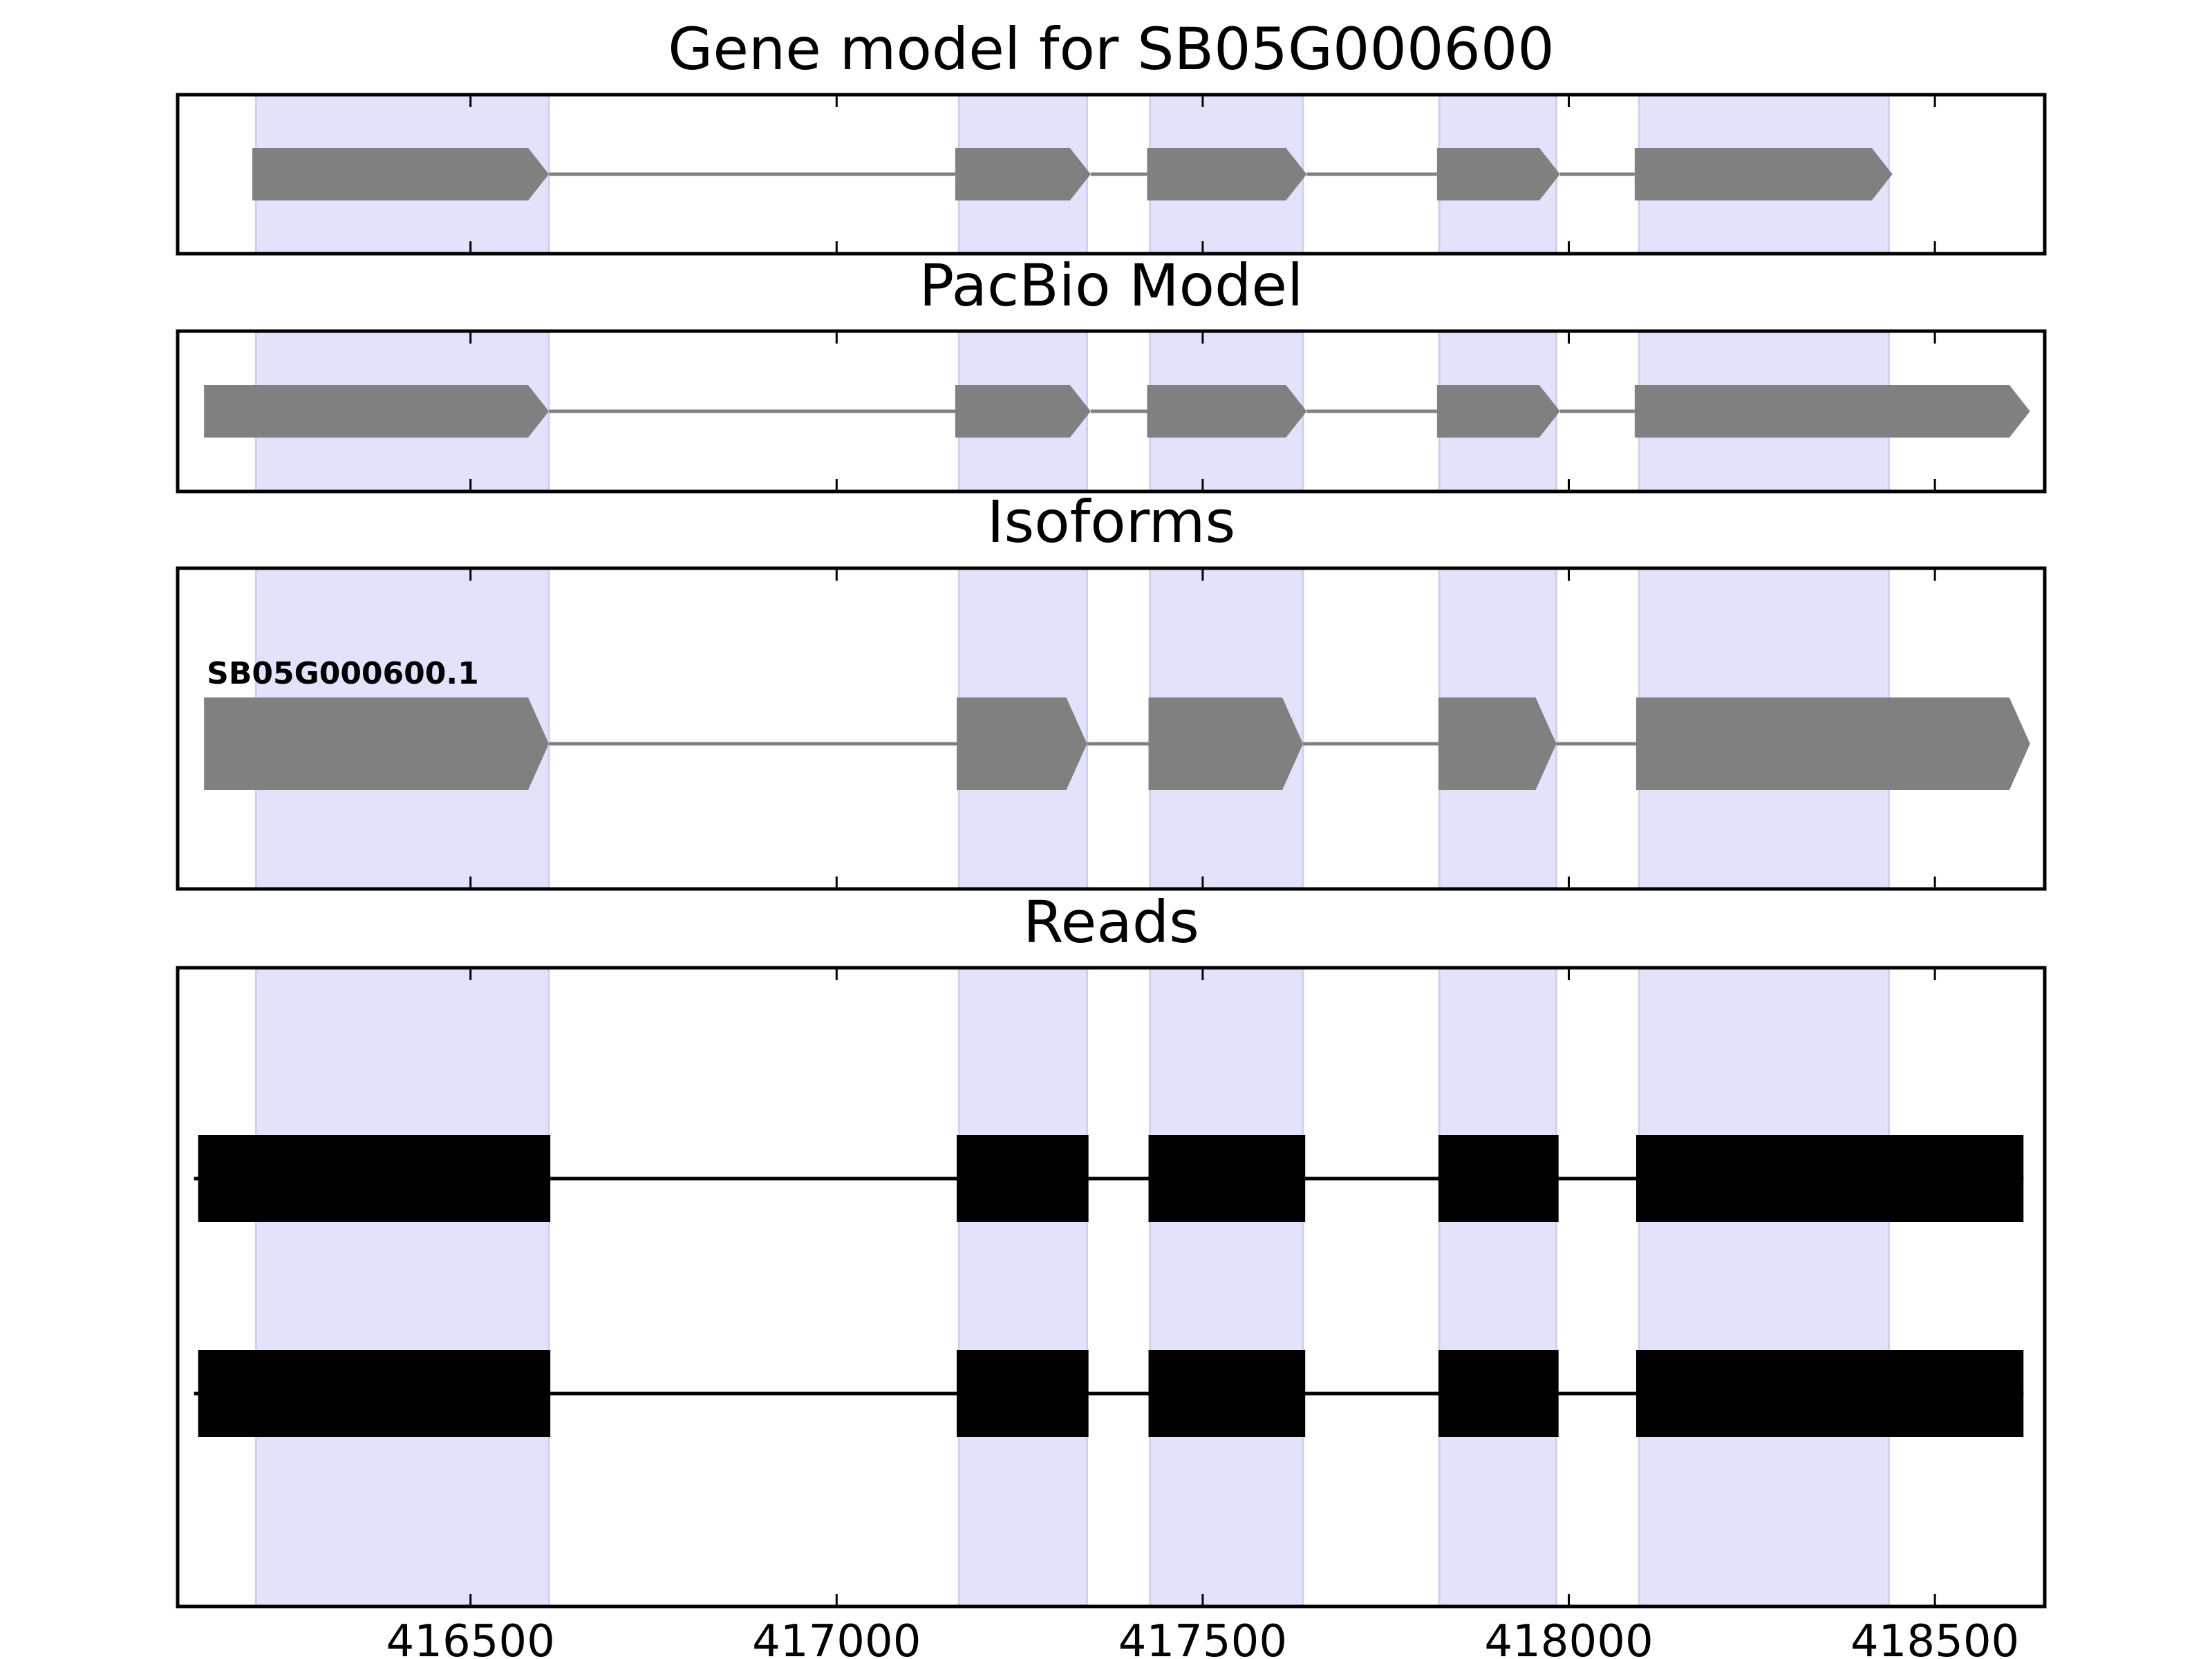 The height and width of the screenshot is (1659, 2212). What do you see at coordinates (1111, 285) in the screenshot?
I see `panel-title: PacBio Model` at bounding box center [1111, 285].